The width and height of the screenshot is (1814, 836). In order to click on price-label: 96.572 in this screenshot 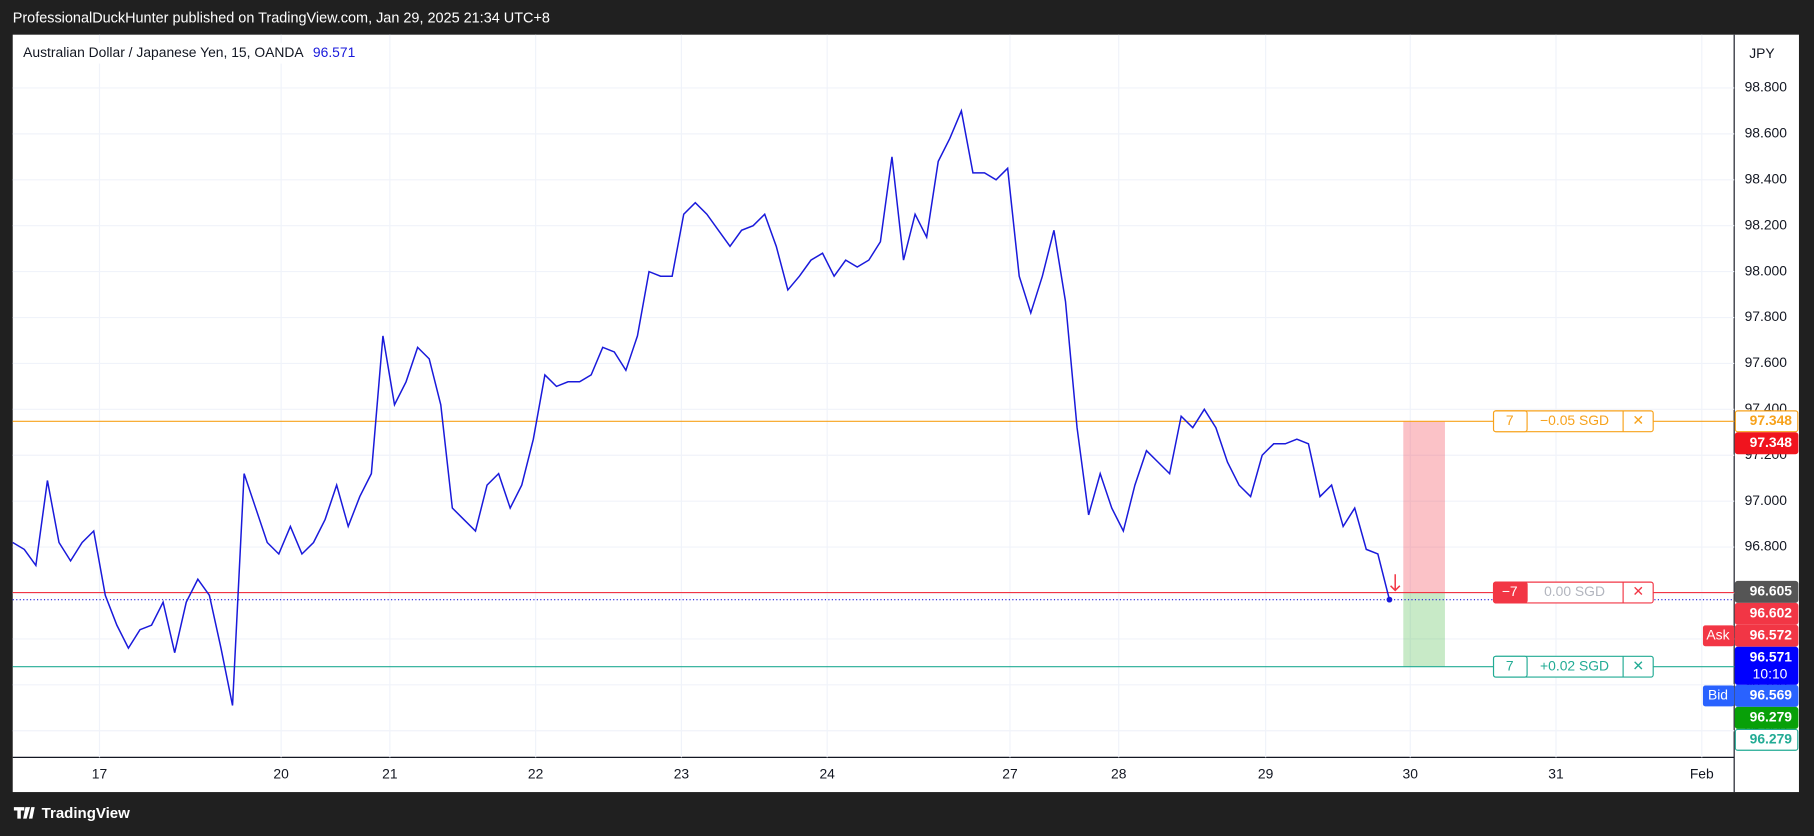, I will do `click(1771, 634)`.